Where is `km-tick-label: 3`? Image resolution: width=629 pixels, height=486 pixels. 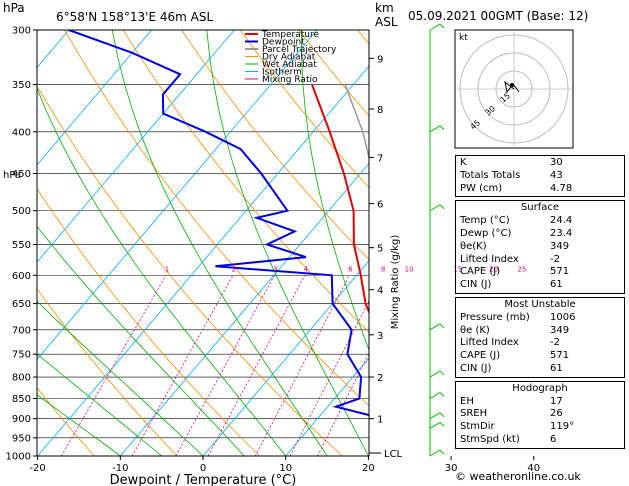 km-tick-label: 3 is located at coordinates (380, 336).